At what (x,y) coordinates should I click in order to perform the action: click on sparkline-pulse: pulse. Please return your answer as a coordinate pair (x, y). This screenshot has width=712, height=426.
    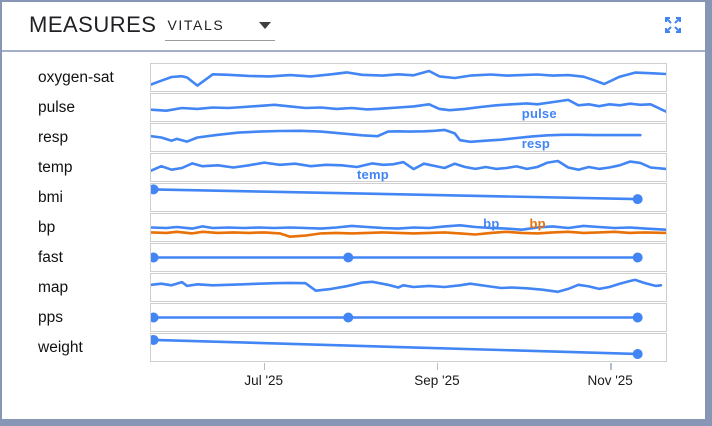
    Looking at the image, I should click on (408, 107).